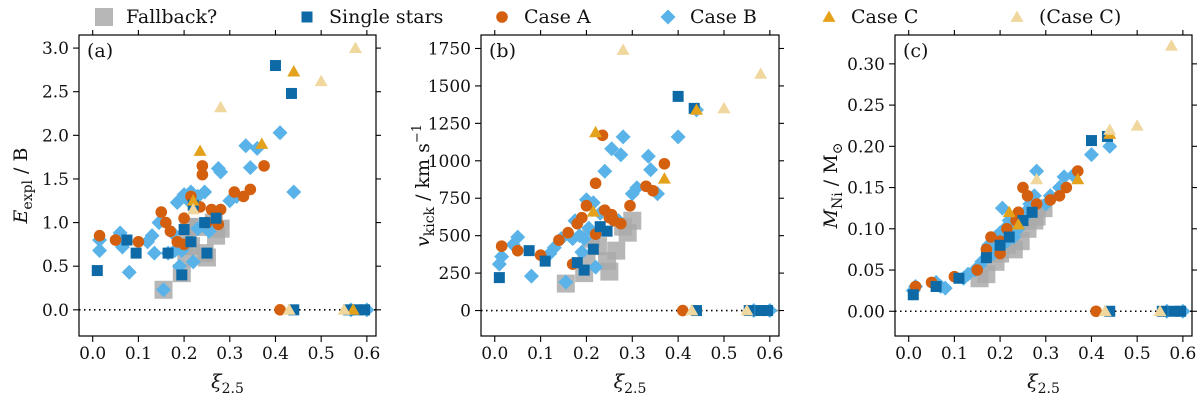 This screenshot has height=400, width=1200. Describe the element at coordinates (866, 230) in the screenshot. I see `y-tick-label: 0.10` at that location.